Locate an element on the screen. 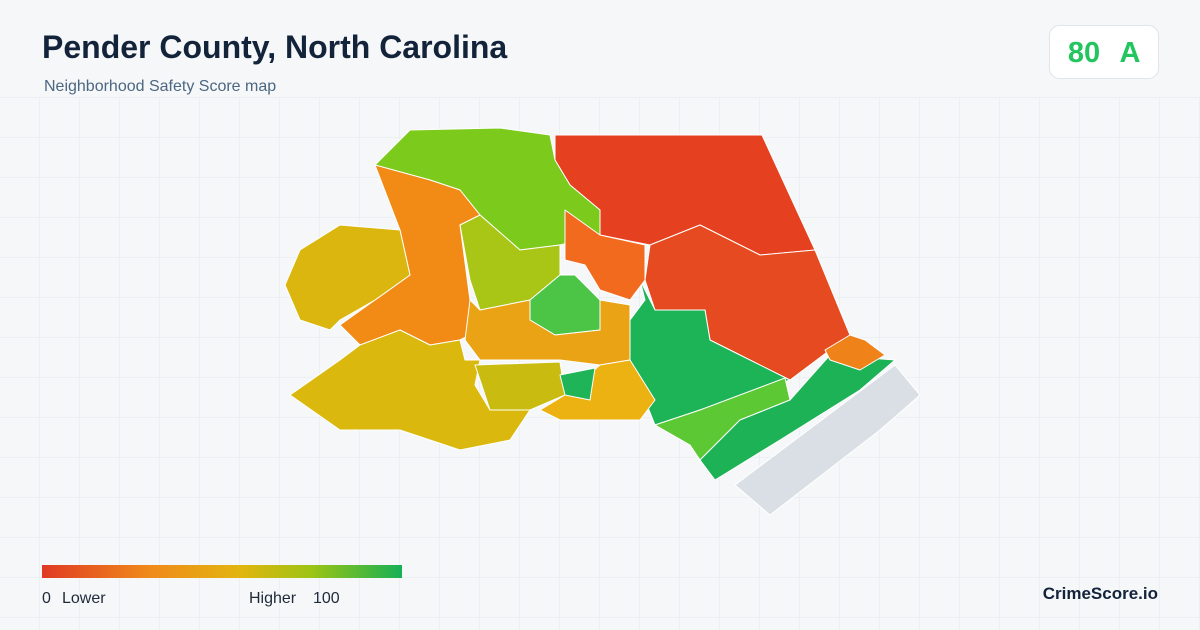  legend-max-label: Higher is located at coordinates (273, 598).